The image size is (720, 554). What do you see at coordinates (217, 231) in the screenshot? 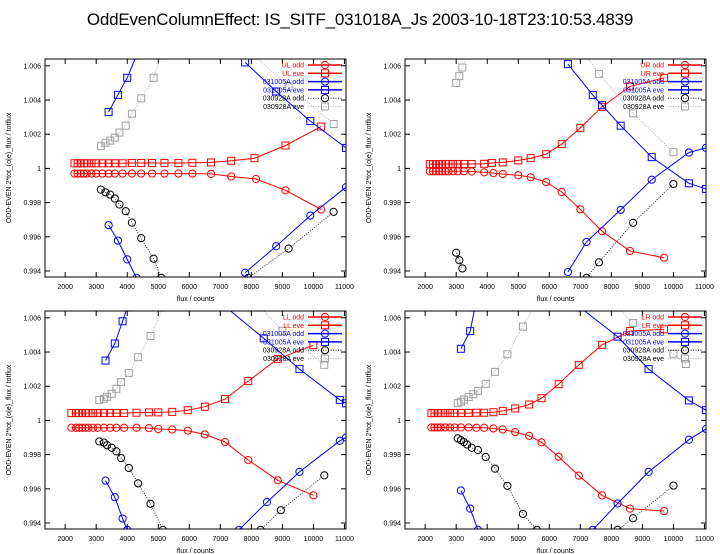
I see `series-030928a-odd` at bounding box center [217, 231].